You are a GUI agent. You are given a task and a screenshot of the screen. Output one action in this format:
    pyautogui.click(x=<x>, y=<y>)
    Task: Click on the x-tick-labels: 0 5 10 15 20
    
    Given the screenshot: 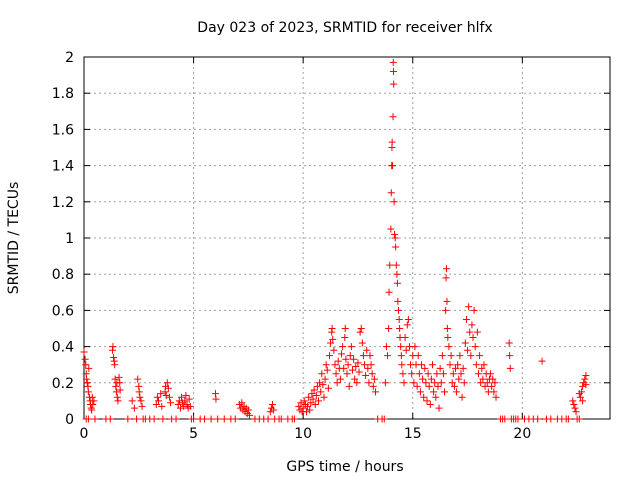 What is the action you would take?
    pyautogui.click(x=306, y=434)
    